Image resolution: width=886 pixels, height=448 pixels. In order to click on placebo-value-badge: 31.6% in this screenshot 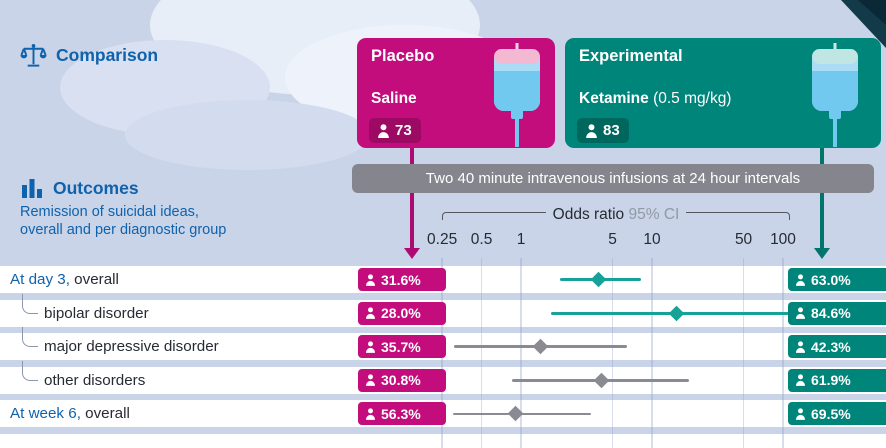, I will do `click(402, 279)`.